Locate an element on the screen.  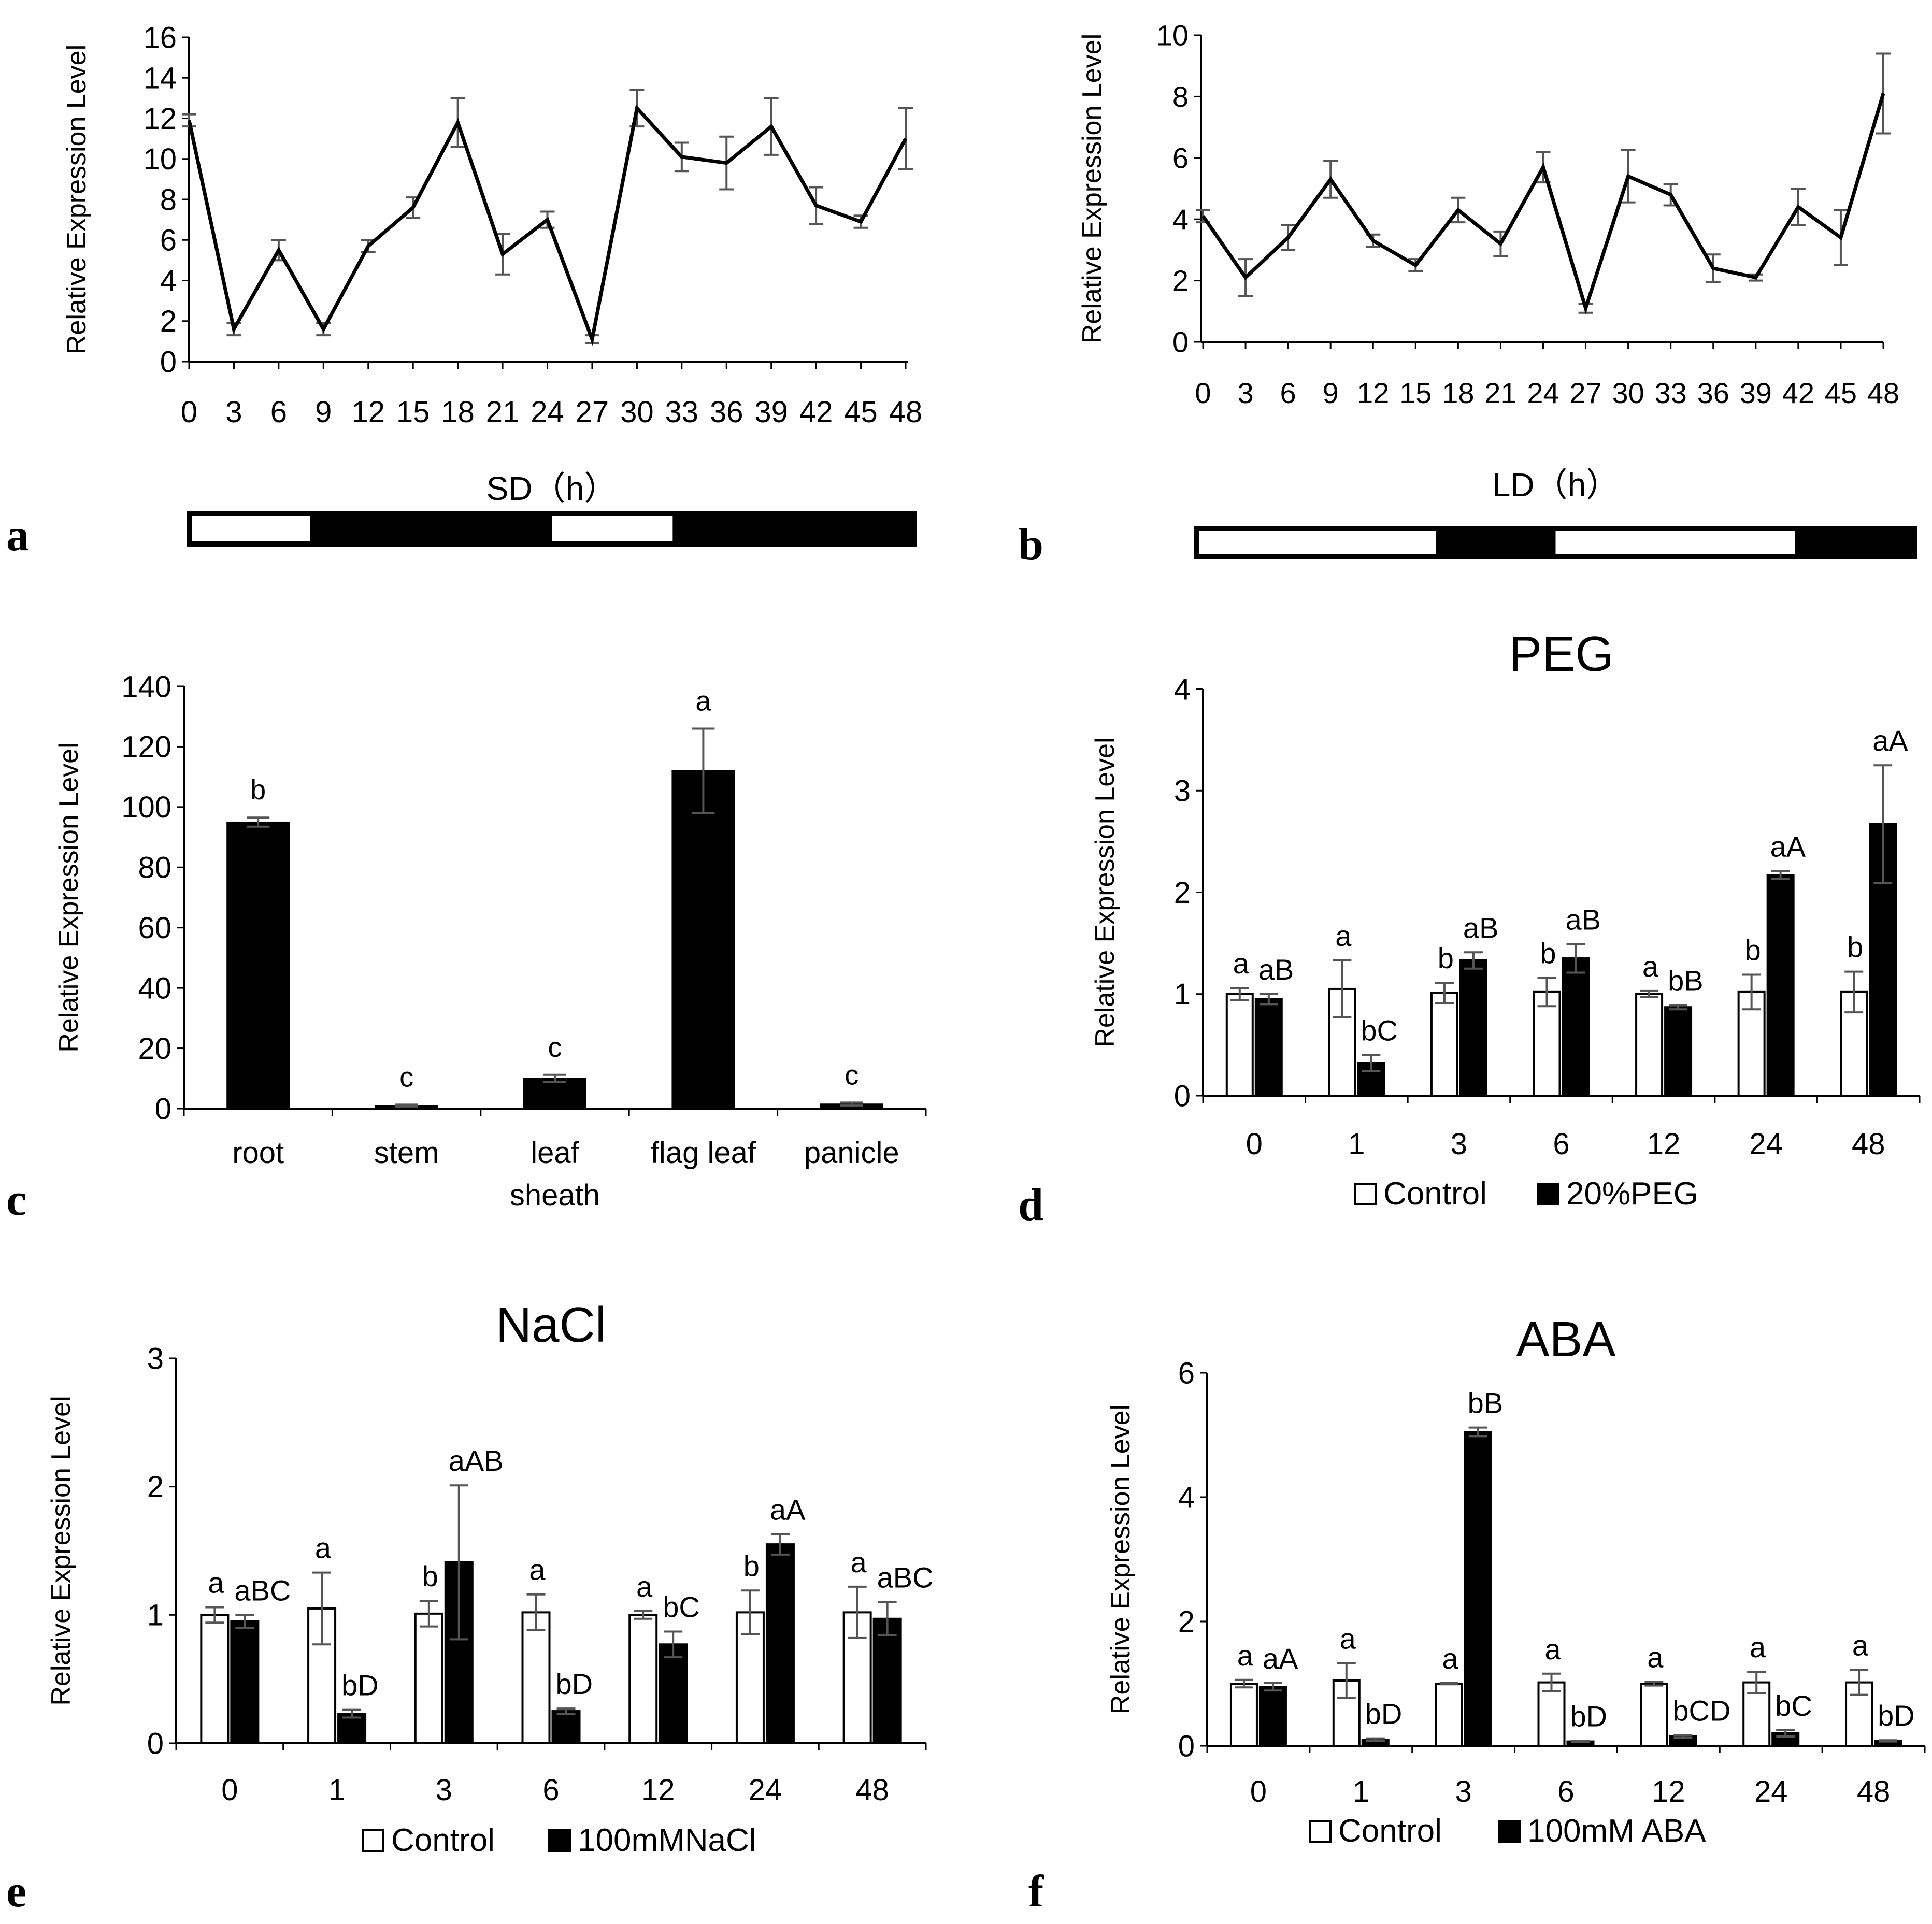
y-tick-label: 0 is located at coordinates (163, 1109).